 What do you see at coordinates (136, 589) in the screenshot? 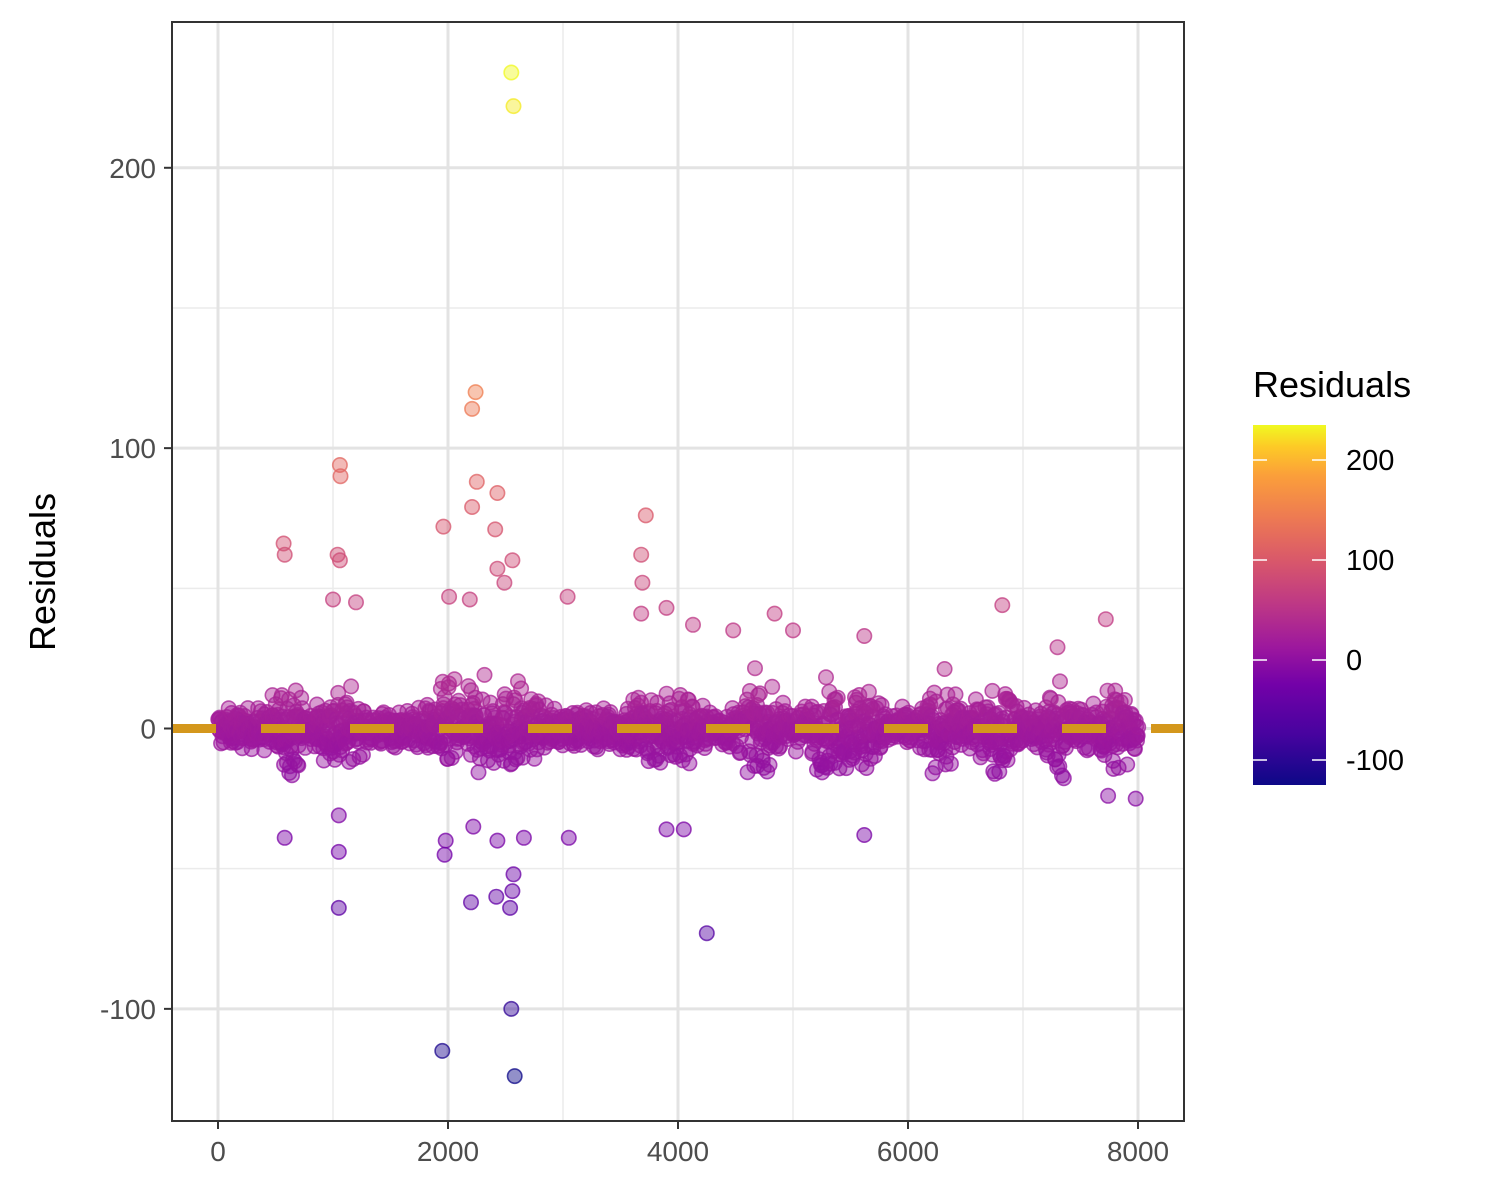
I see `y-axis: -100 0 100 200` at bounding box center [136, 589].